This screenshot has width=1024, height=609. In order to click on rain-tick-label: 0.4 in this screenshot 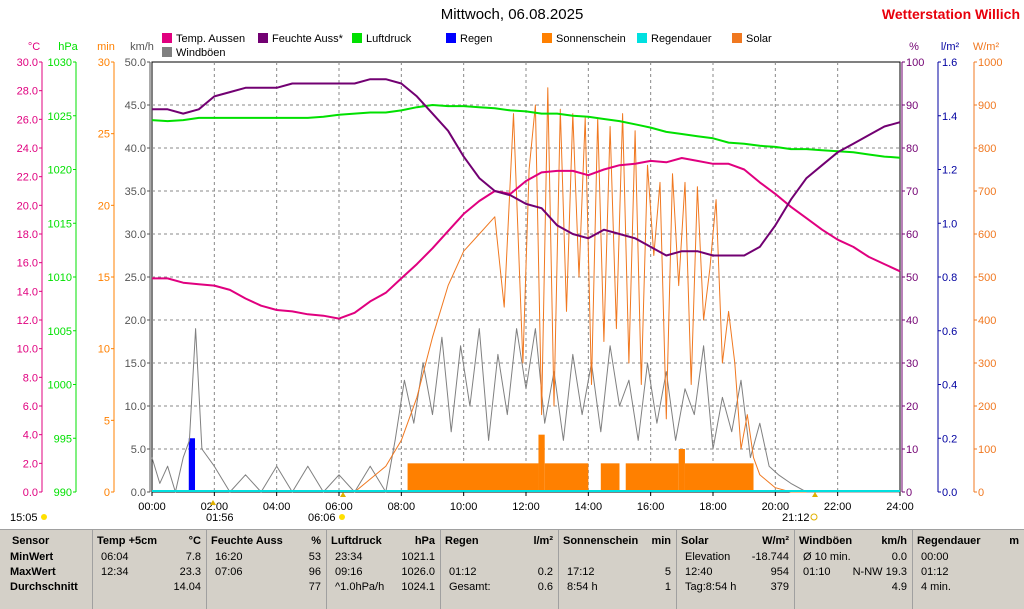, I will do `click(949, 386)`.